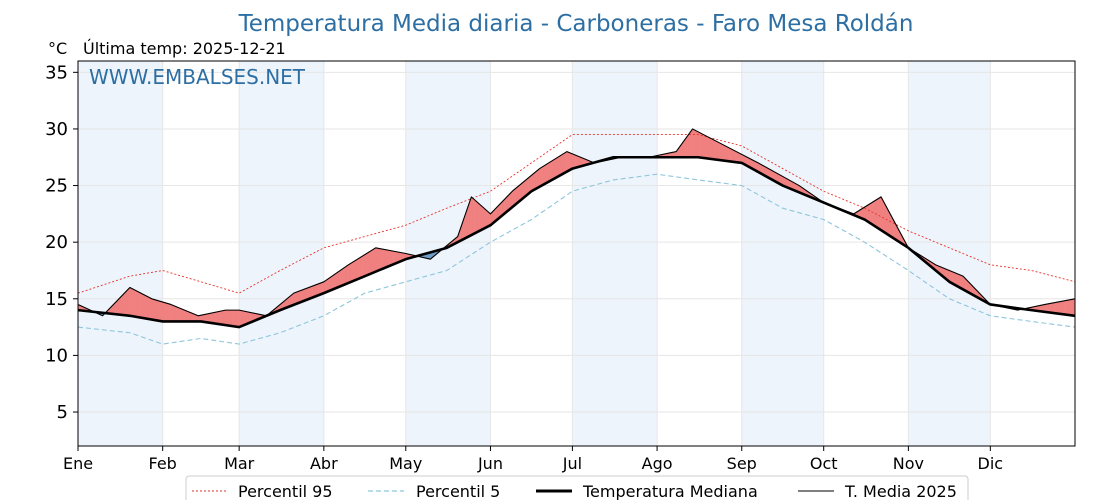 This screenshot has width=1120, height=500. Describe the element at coordinates (670, 491) in the screenshot. I see `legend-label-median: Temperatura Mediana` at that location.